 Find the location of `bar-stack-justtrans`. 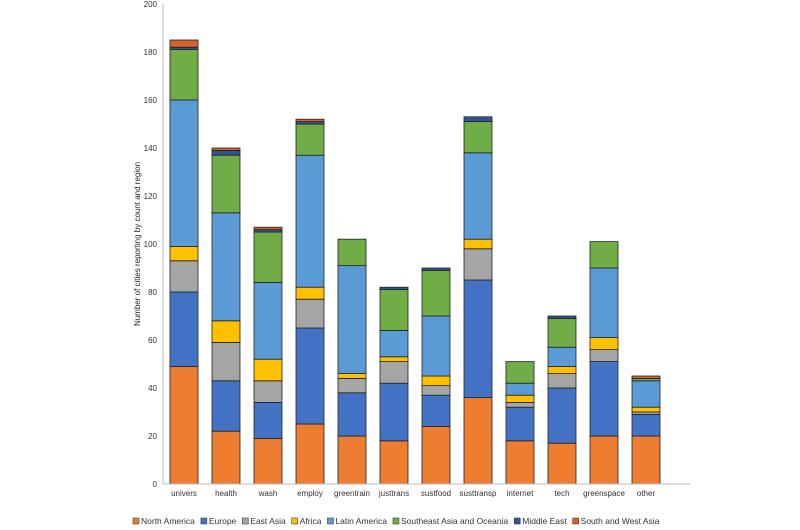

bar-stack-justtrans is located at coordinates (394, 385).